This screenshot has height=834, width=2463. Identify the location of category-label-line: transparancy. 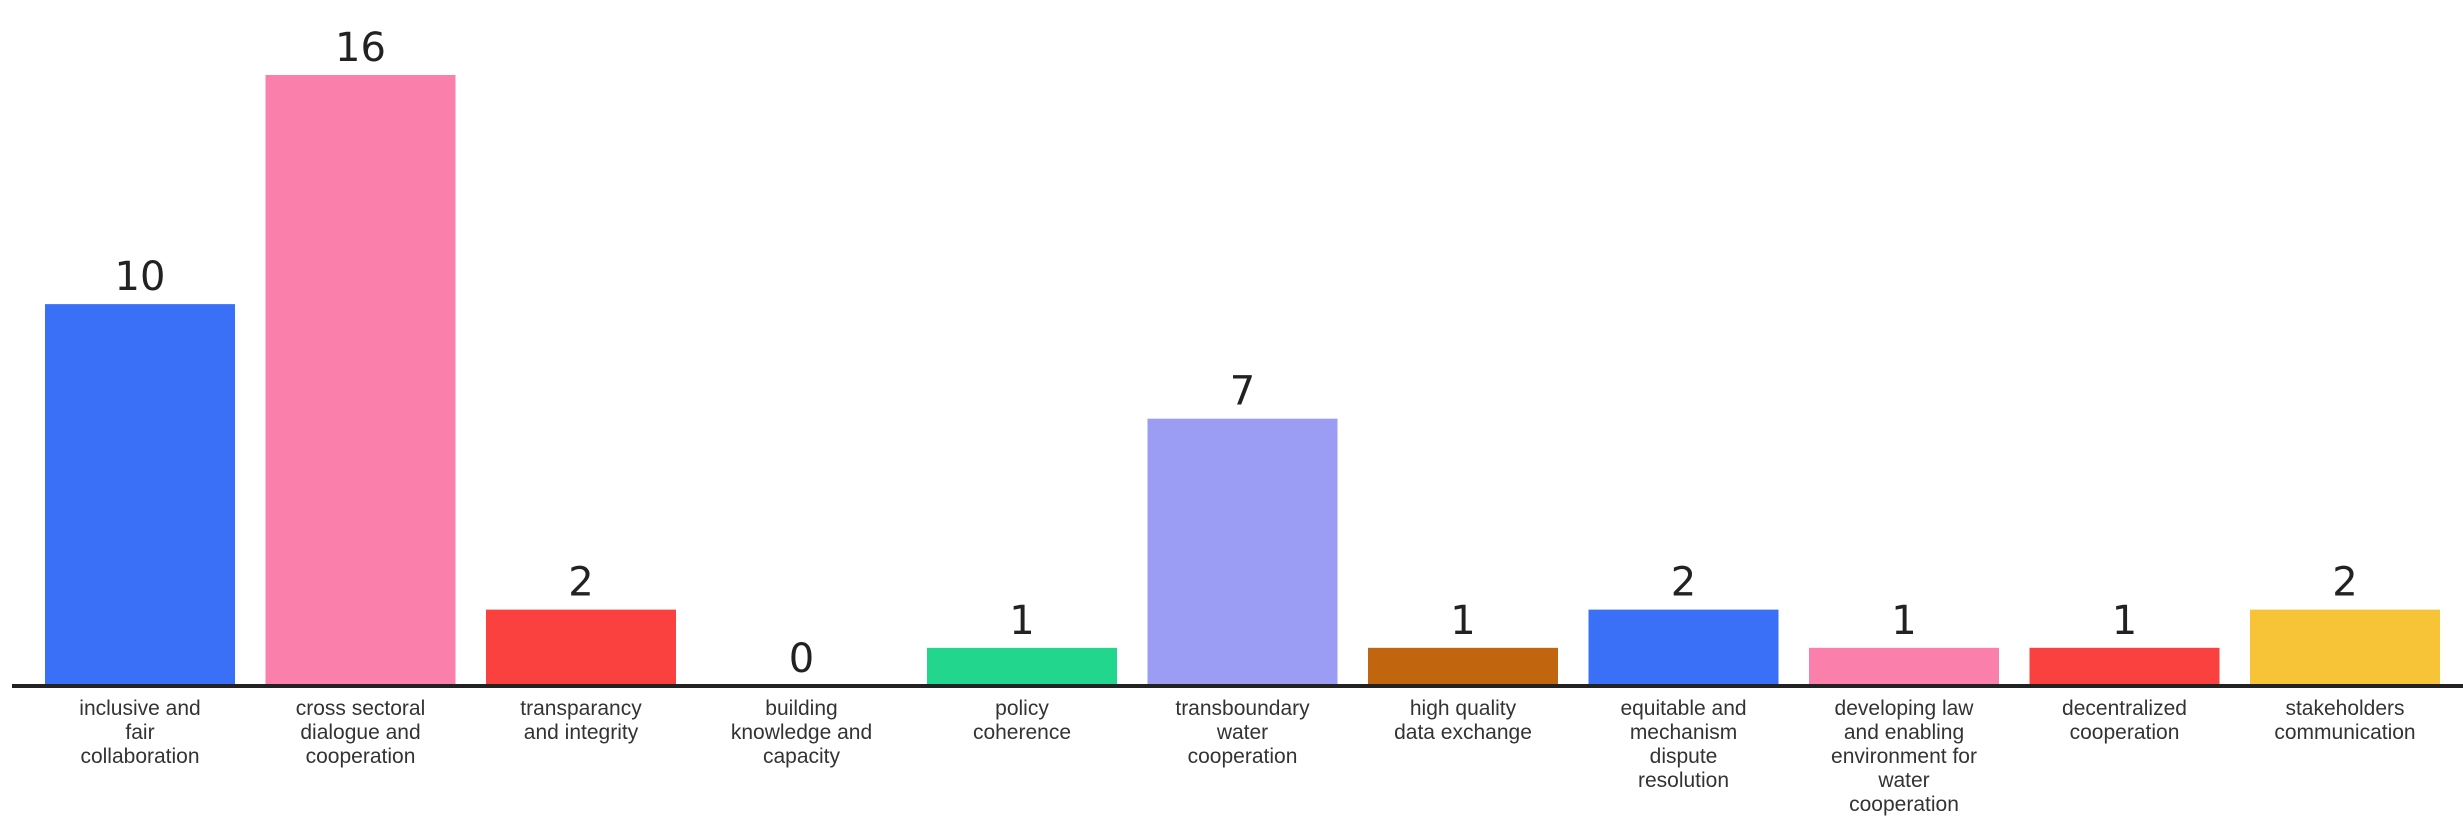
(581, 708).